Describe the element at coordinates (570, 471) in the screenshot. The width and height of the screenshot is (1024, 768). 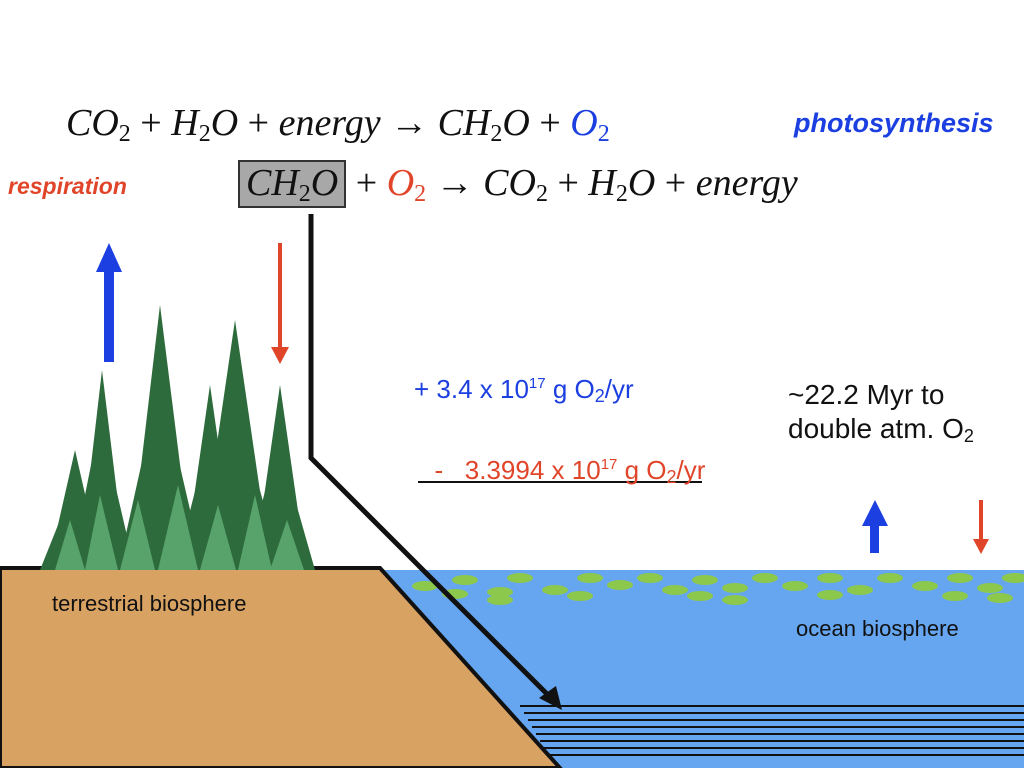
I see `consumption-flux: - 3.3994 x 1017 g O2/yr` at that location.